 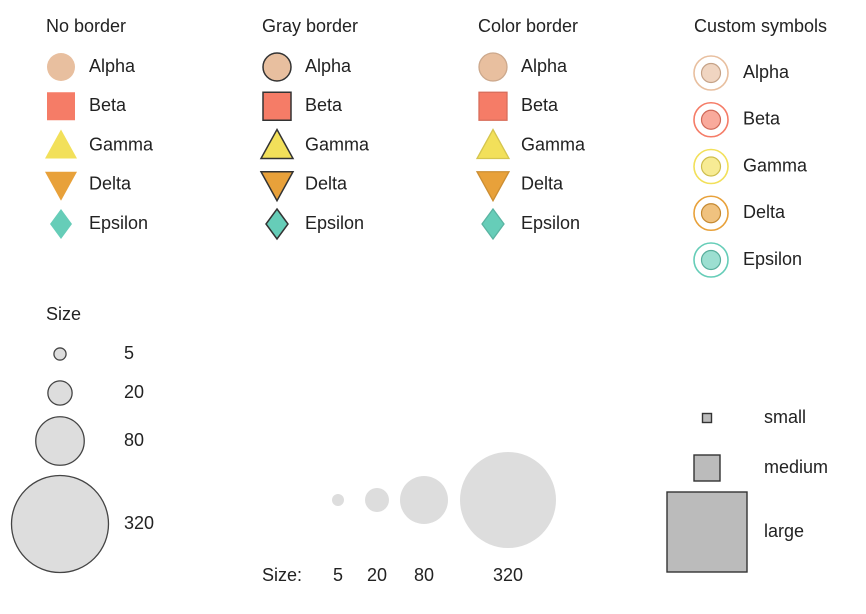 What do you see at coordinates (310, 26) in the screenshot?
I see `legend-title: Gray border` at bounding box center [310, 26].